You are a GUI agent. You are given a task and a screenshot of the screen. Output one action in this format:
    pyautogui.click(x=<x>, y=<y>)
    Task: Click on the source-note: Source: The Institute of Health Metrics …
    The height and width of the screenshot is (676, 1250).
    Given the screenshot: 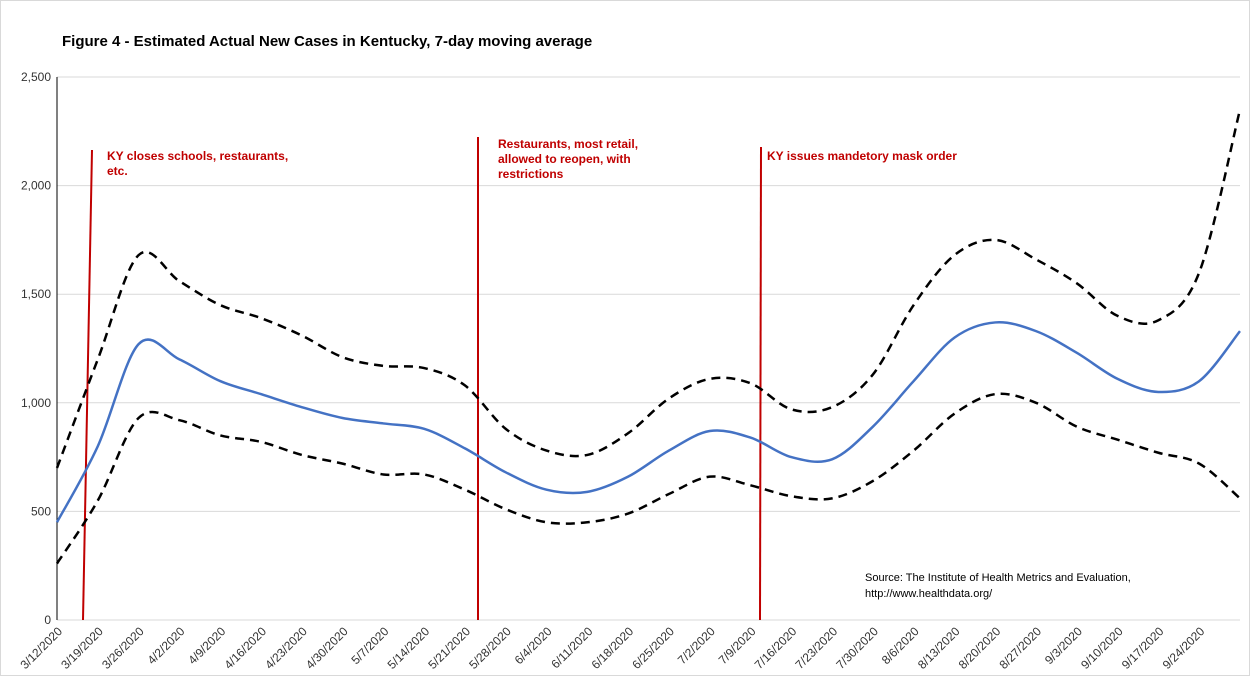 What is the action you would take?
    pyautogui.click(x=998, y=578)
    